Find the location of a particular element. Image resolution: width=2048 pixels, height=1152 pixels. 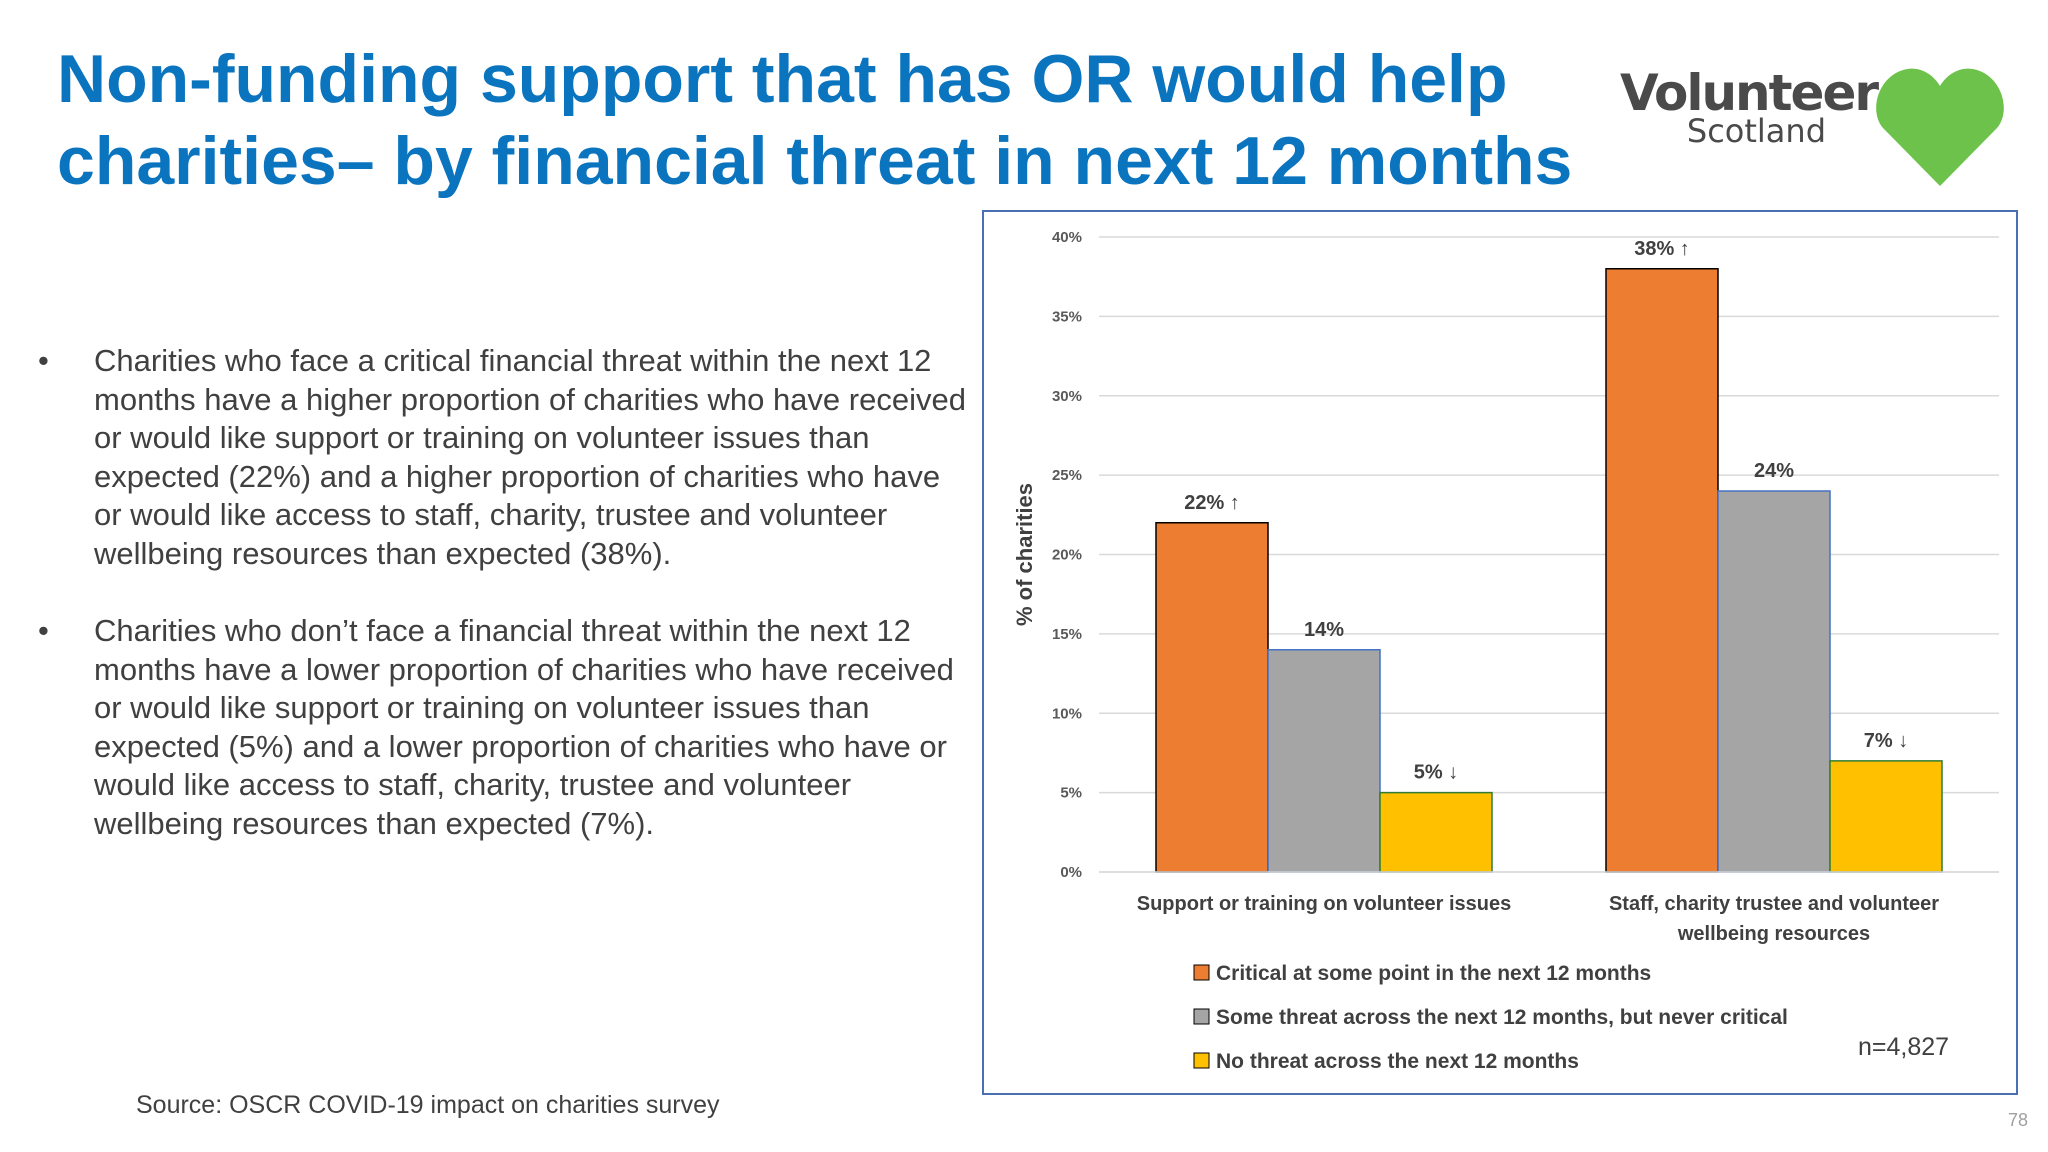

y-tick-label: 40% is located at coordinates (1067, 237).